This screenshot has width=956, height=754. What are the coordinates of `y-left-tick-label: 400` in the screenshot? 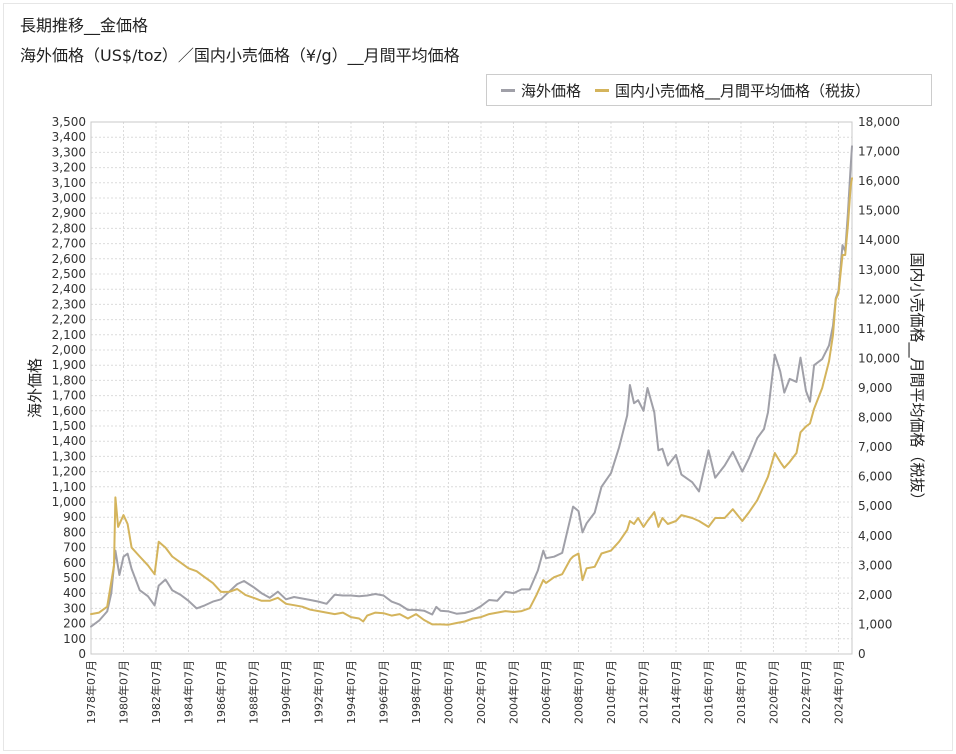 It's located at (74, 593).